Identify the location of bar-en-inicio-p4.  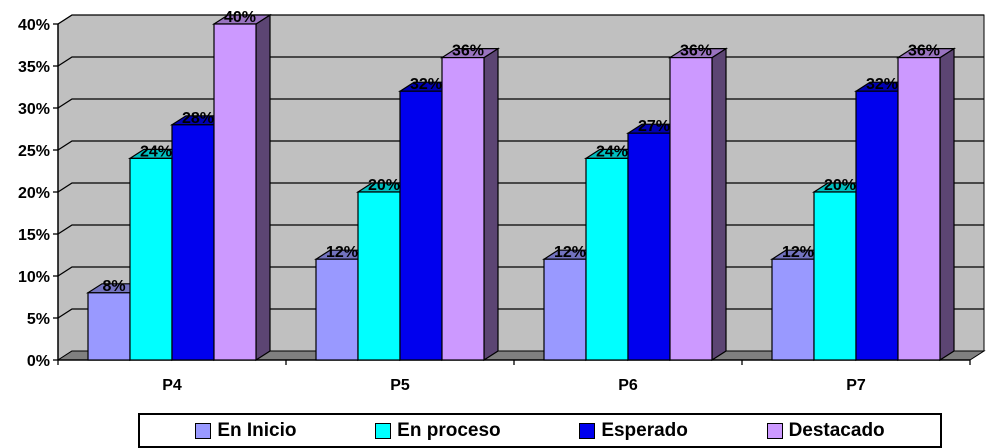
(109, 326).